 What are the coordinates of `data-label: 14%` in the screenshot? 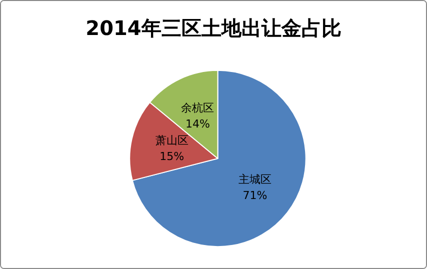 It's located at (197, 123).